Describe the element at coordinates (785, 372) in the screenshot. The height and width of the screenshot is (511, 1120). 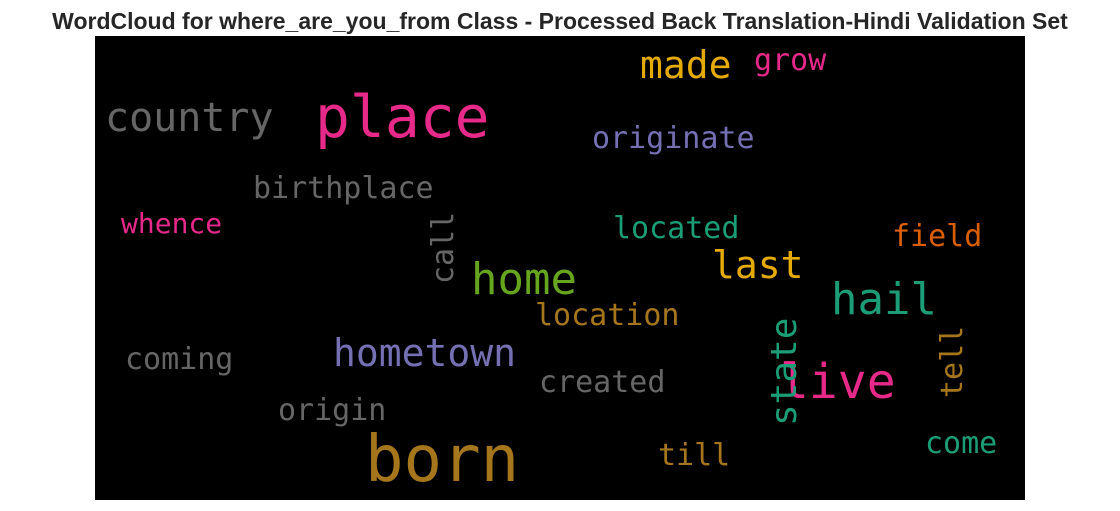
I see `word-state: state` at that location.